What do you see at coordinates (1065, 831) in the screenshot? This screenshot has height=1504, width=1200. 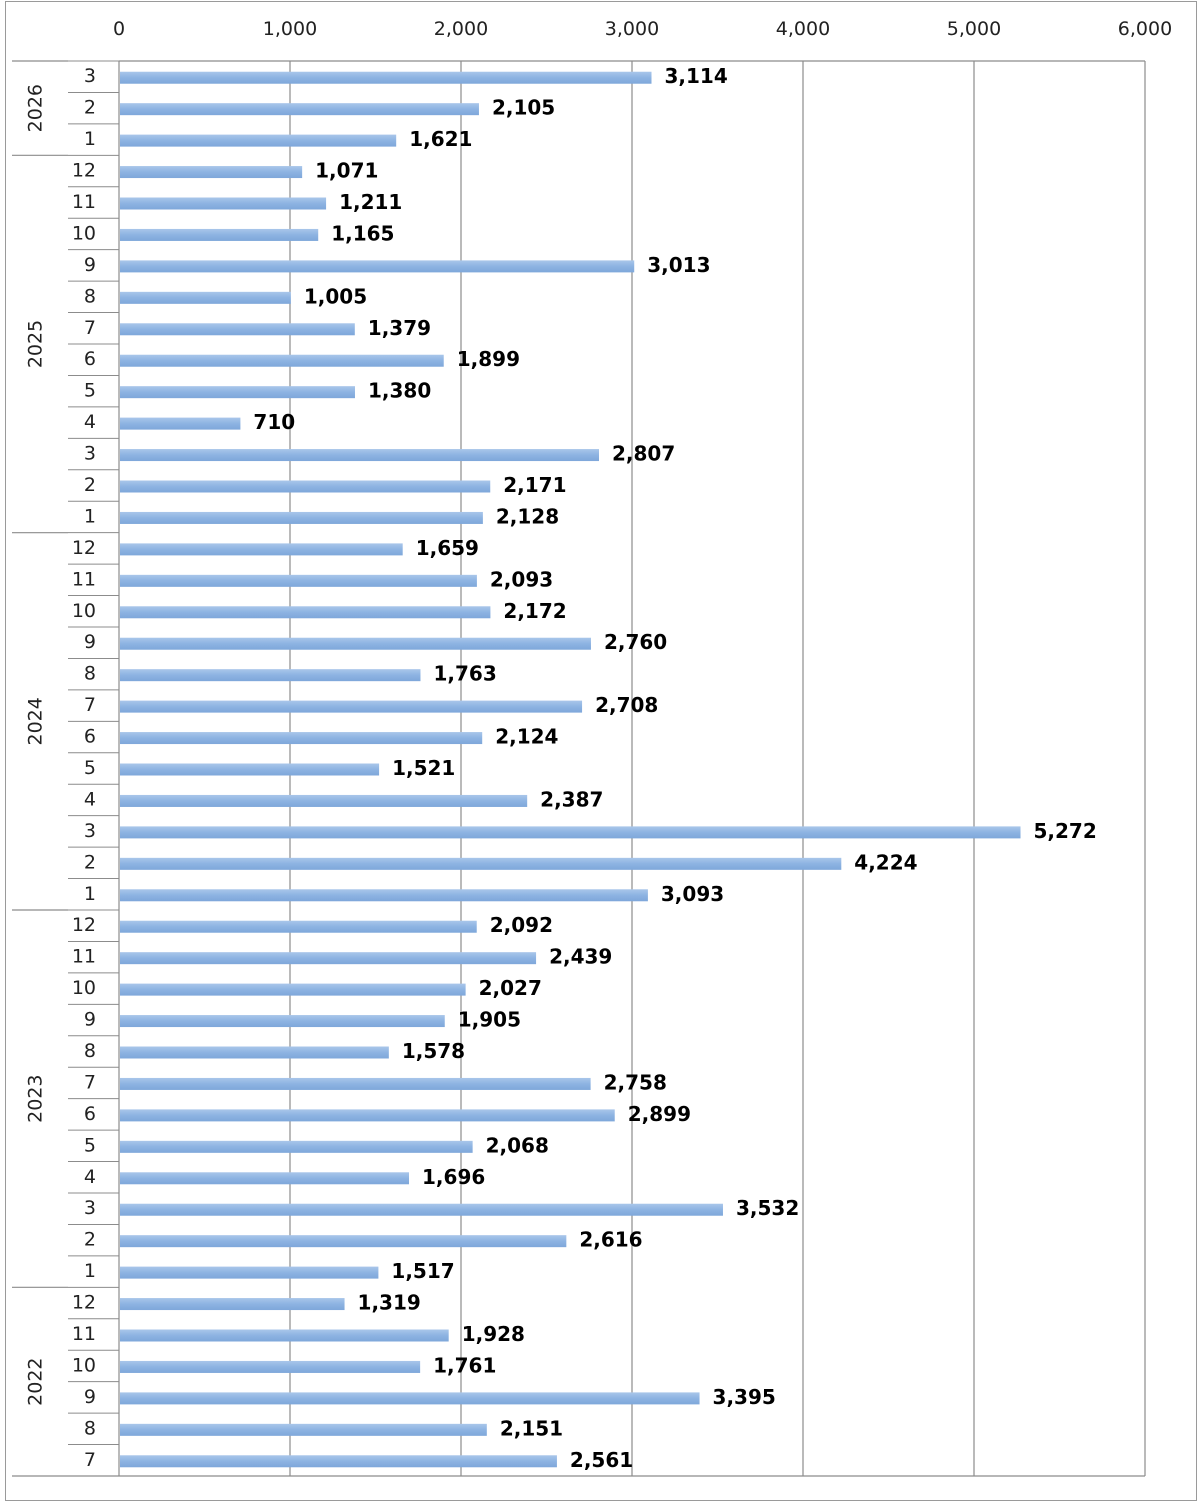 I see `data-label: 5,272` at bounding box center [1065, 831].